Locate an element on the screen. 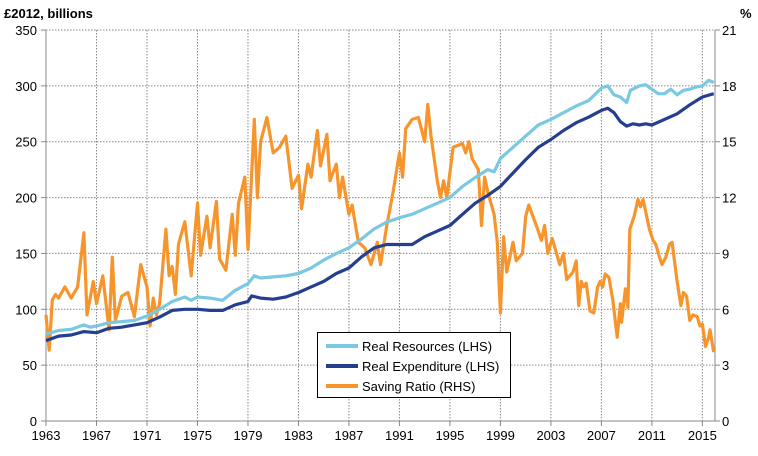 The height and width of the screenshot is (456, 758). left-axis-tick-label: 200 is located at coordinates (26, 198).